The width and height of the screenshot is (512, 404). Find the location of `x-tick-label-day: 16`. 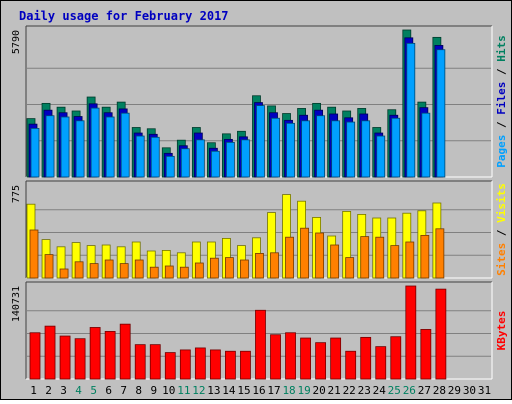

x-tick-label-day: 16 is located at coordinates (258, 390).